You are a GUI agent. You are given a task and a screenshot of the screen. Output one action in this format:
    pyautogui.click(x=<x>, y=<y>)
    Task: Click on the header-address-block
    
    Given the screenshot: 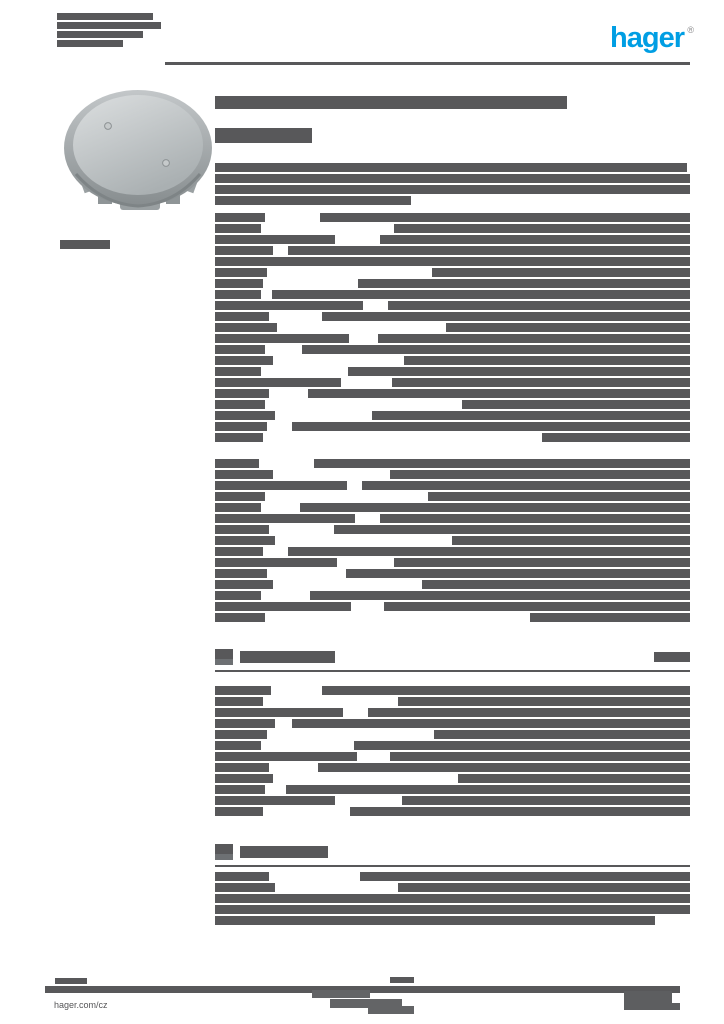 What is the action you would take?
    pyautogui.click(x=109, y=31)
    